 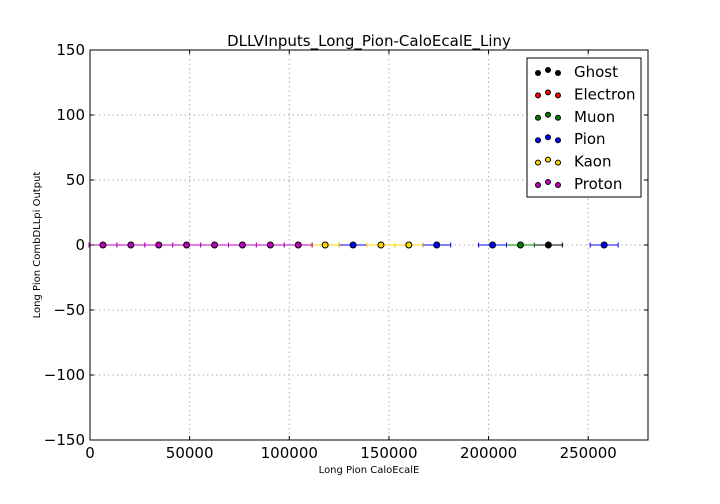 I want to click on point-muon, so click(x=520, y=245).